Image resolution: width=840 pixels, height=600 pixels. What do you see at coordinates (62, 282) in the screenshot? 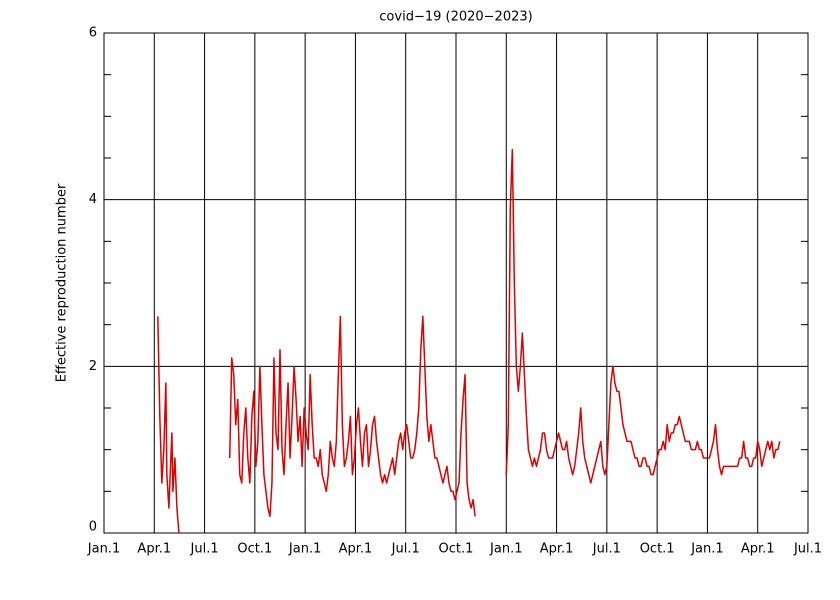
I see `y-axis-label: Effective reproduction number` at bounding box center [62, 282].